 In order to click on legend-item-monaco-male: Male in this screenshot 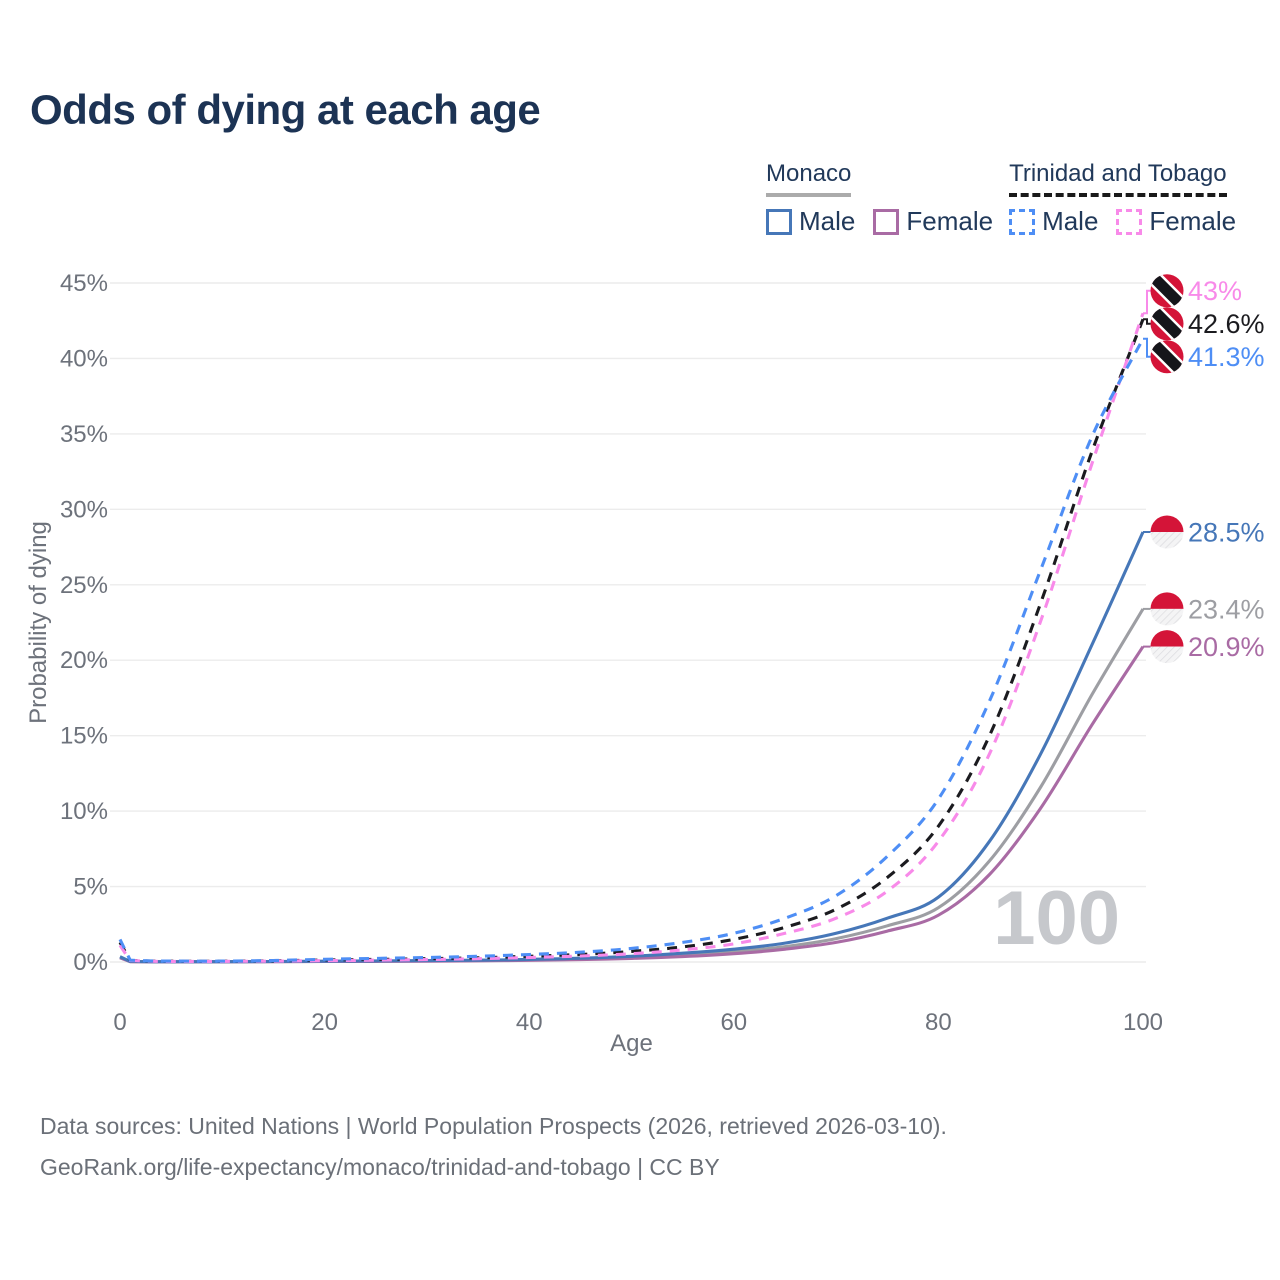, I will do `click(810, 221)`.